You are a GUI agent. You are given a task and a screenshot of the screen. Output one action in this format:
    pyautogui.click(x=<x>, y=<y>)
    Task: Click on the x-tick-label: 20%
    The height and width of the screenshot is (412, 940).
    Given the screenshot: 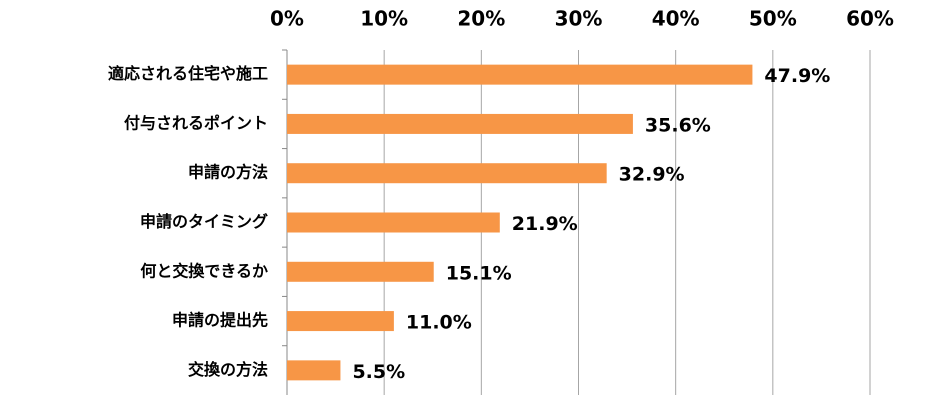 What is the action you would take?
    pyautogui.click(x=481, y=19)
    